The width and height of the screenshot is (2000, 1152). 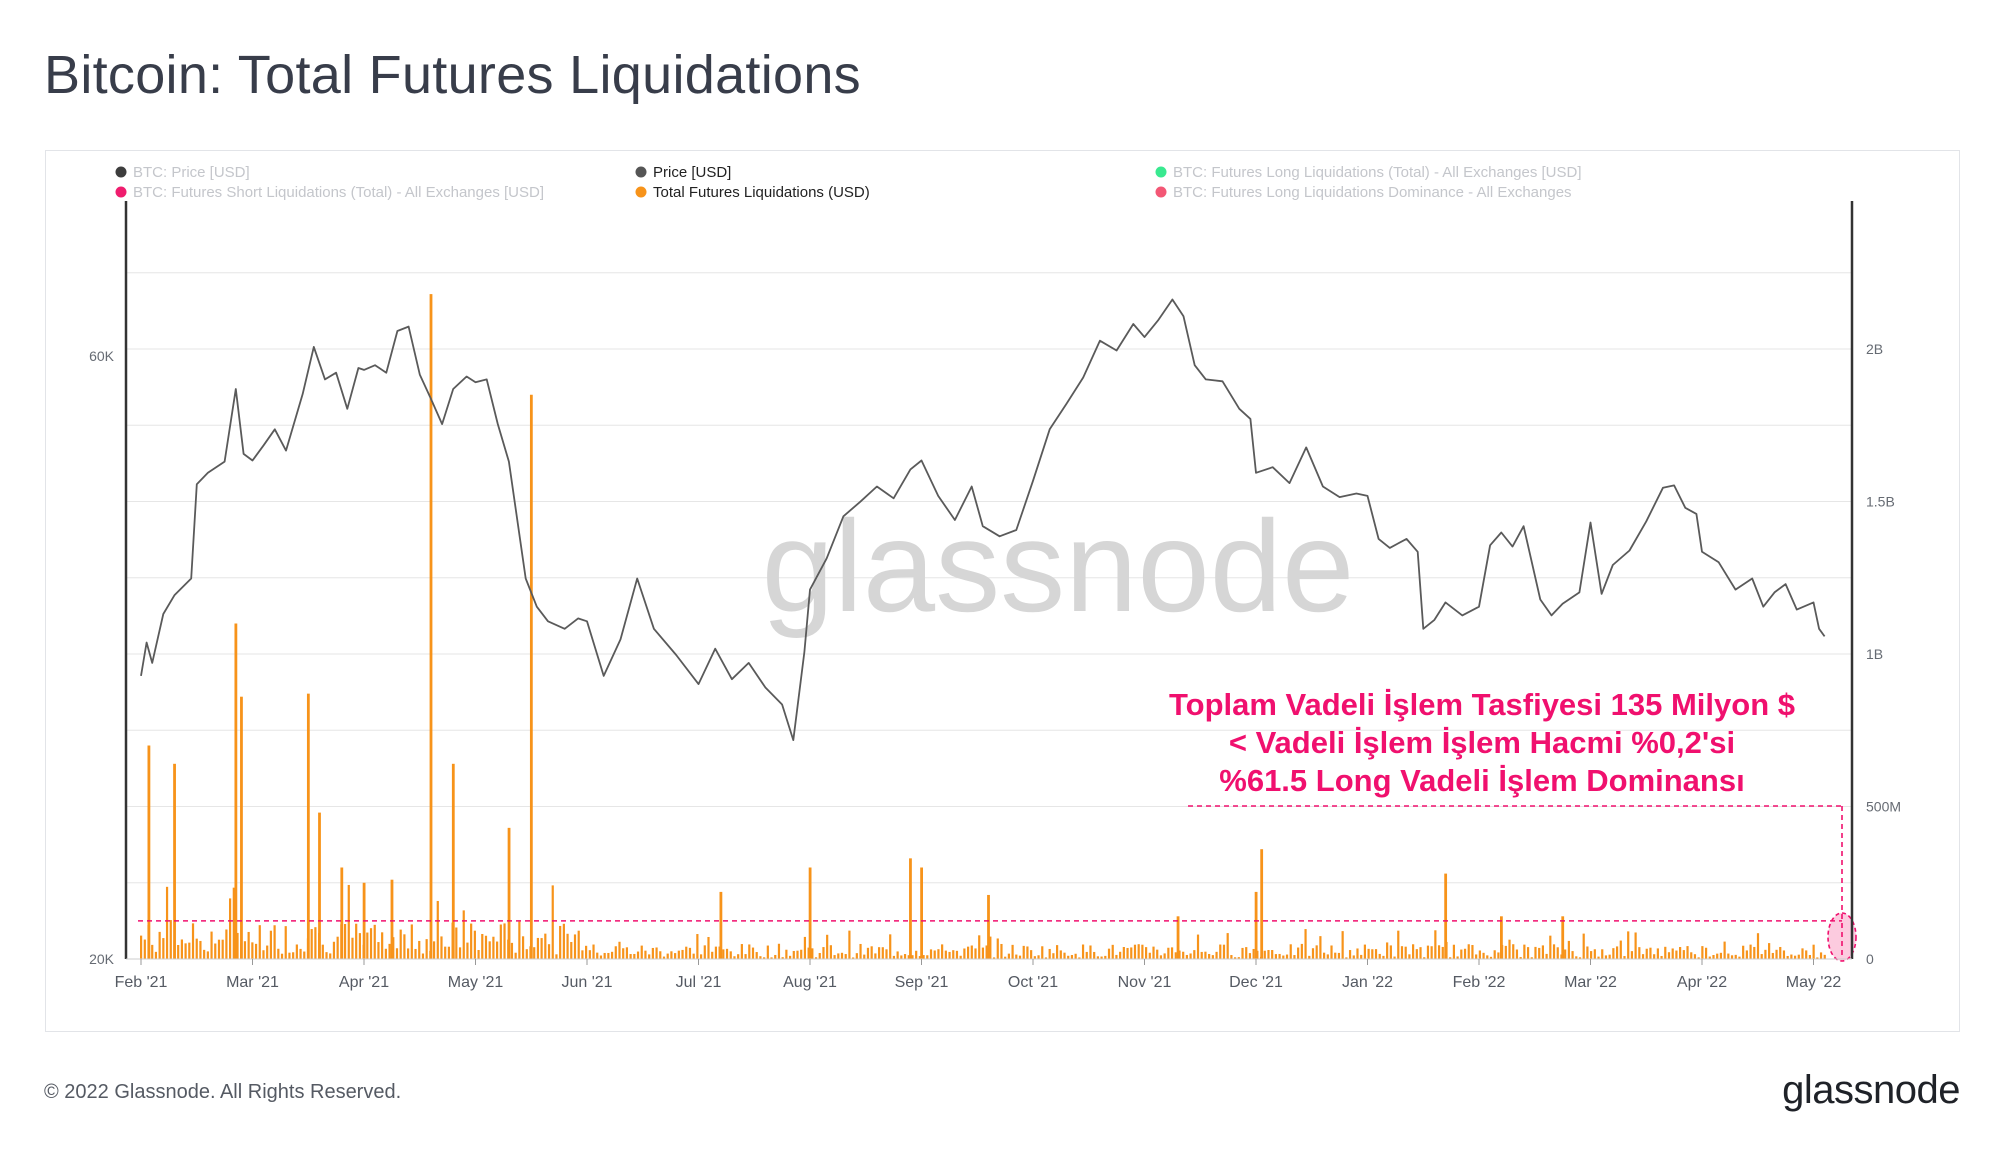 What do you see at coordinates (191, 172) in the screenshot?
I see `legend-item-label: BTC: Price [USD]` at bounding box center [191, 172].